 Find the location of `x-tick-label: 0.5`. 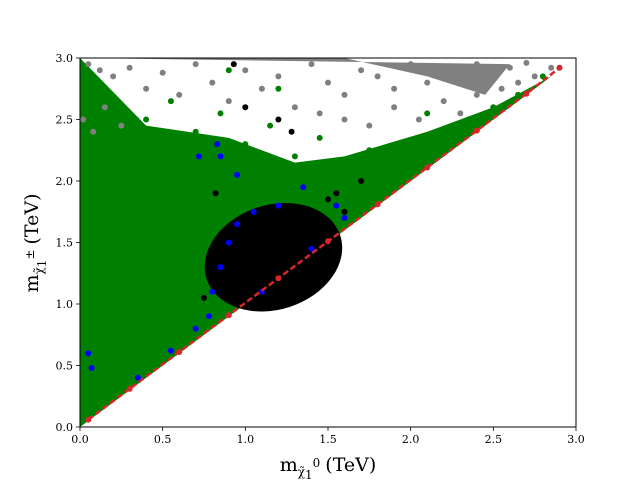

x-tick-label: 0.5 is located at coordinates (163, 439).